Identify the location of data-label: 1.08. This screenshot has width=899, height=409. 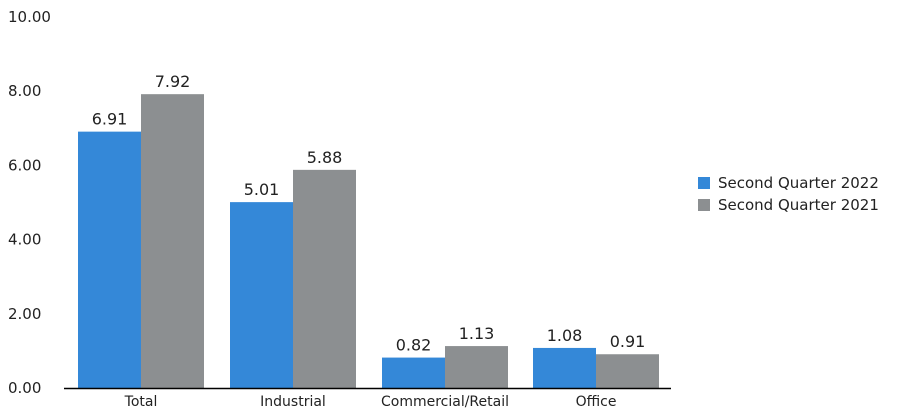
(565, 335).